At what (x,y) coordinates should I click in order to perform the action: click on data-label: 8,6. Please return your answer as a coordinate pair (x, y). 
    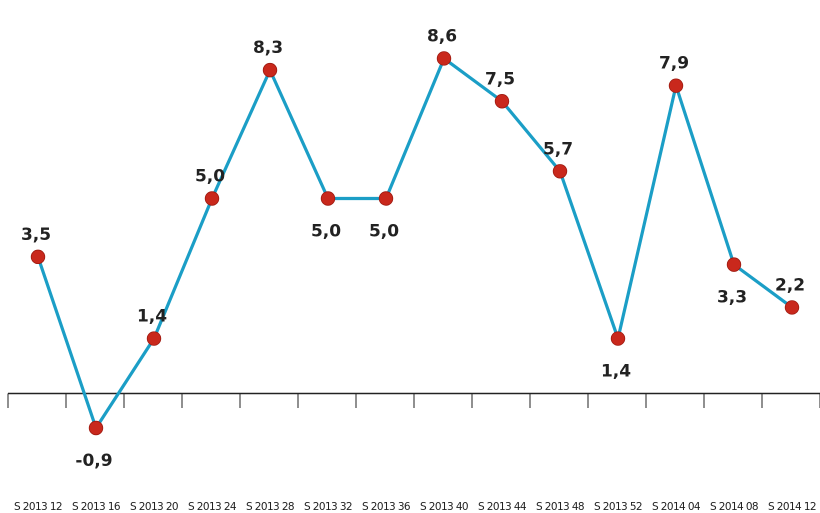
    Looking at the image, I should click on (442, 36).